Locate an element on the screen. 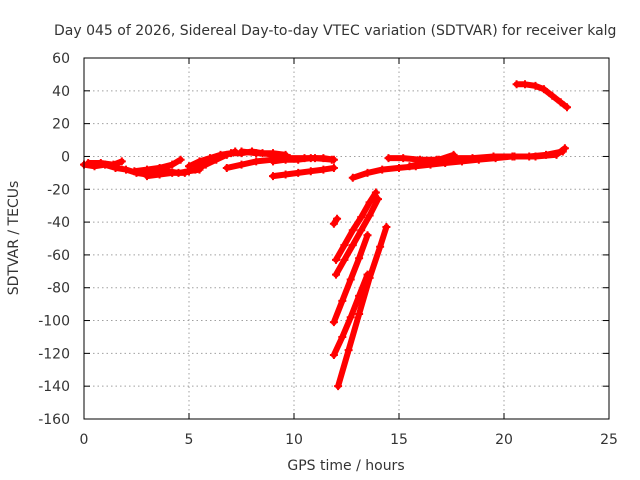 The width and height of the screenshot is (640, 480). x-axis-label: GPS time / hours is located at coordinates (345, 466).